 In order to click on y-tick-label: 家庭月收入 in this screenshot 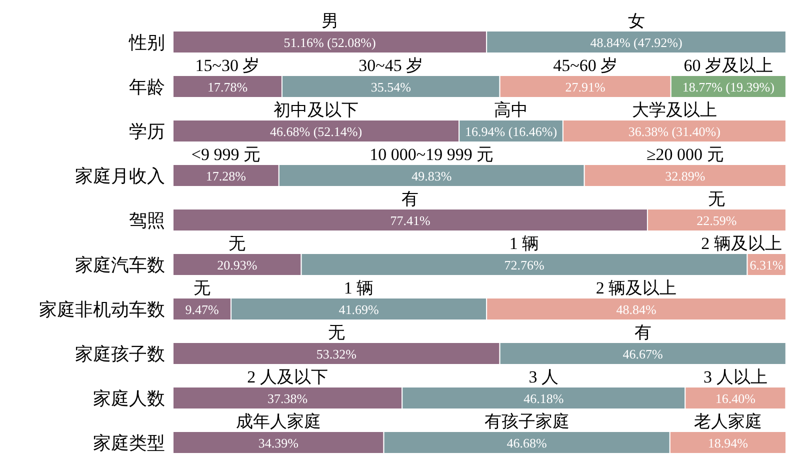, I will do `click(120, 176)`.